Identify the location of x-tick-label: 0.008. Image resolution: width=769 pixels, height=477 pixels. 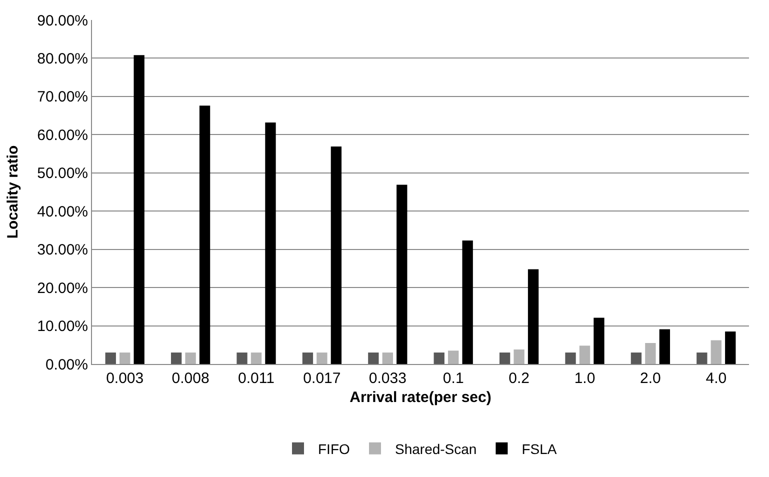
(191, 378).